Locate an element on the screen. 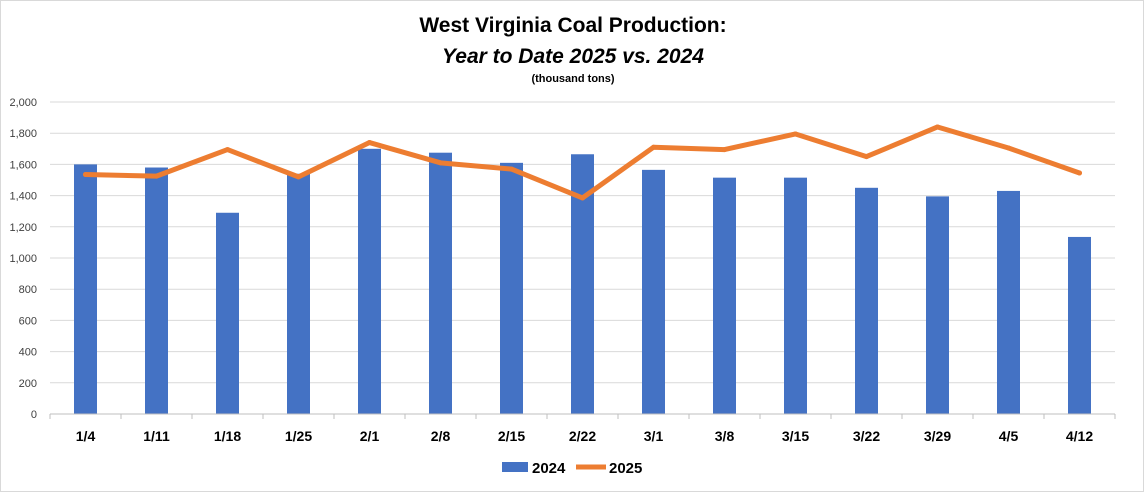  x-axis is located at coordinates (582, 416).